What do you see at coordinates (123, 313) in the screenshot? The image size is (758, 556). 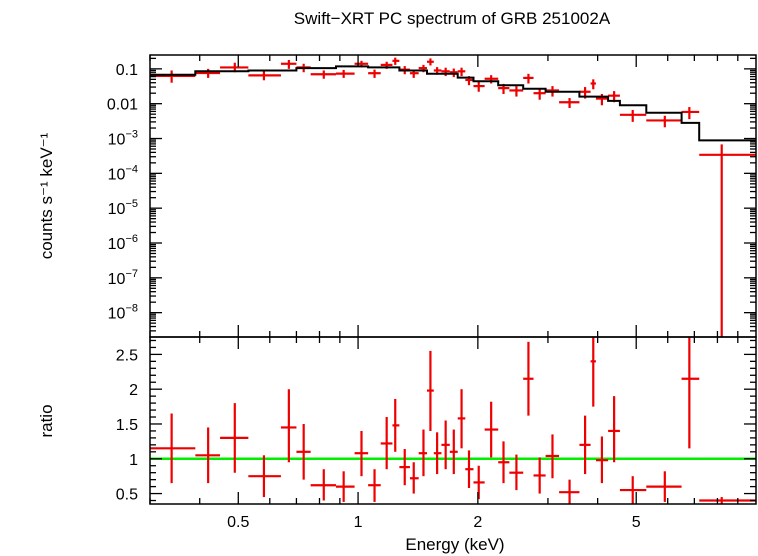 I see `spectrum-y-tick-label: 10⁻⁸` at bounding box center [123, 313].